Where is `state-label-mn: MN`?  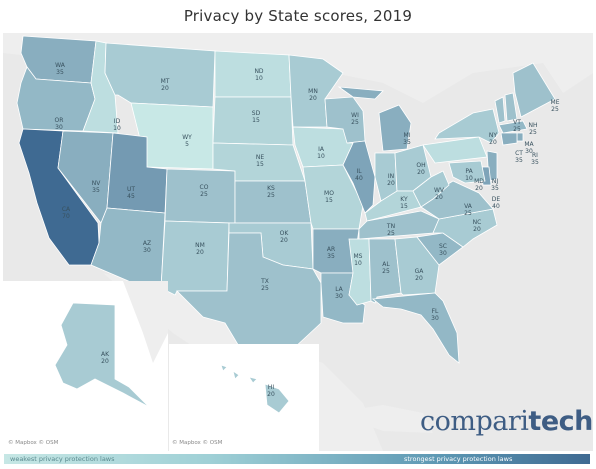 state-label-mn: MN is located at coordinates (313, 91).